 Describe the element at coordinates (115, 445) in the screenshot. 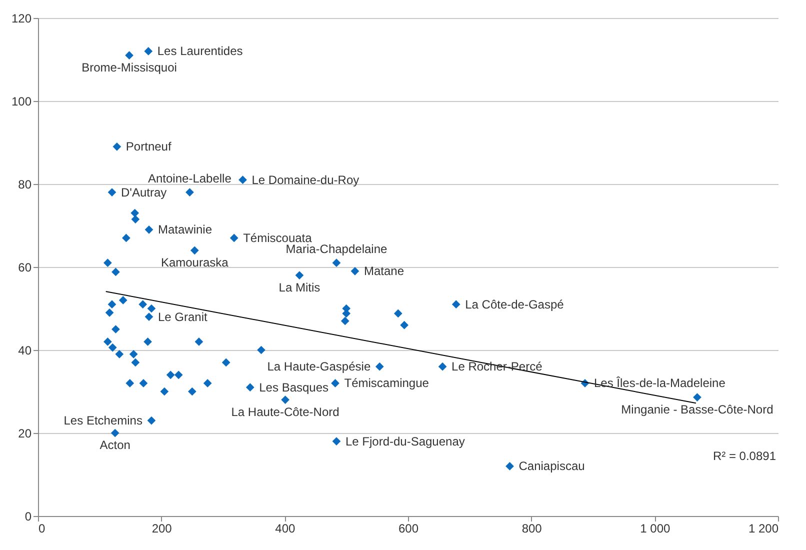

I see `annotation: Acton` at that location.